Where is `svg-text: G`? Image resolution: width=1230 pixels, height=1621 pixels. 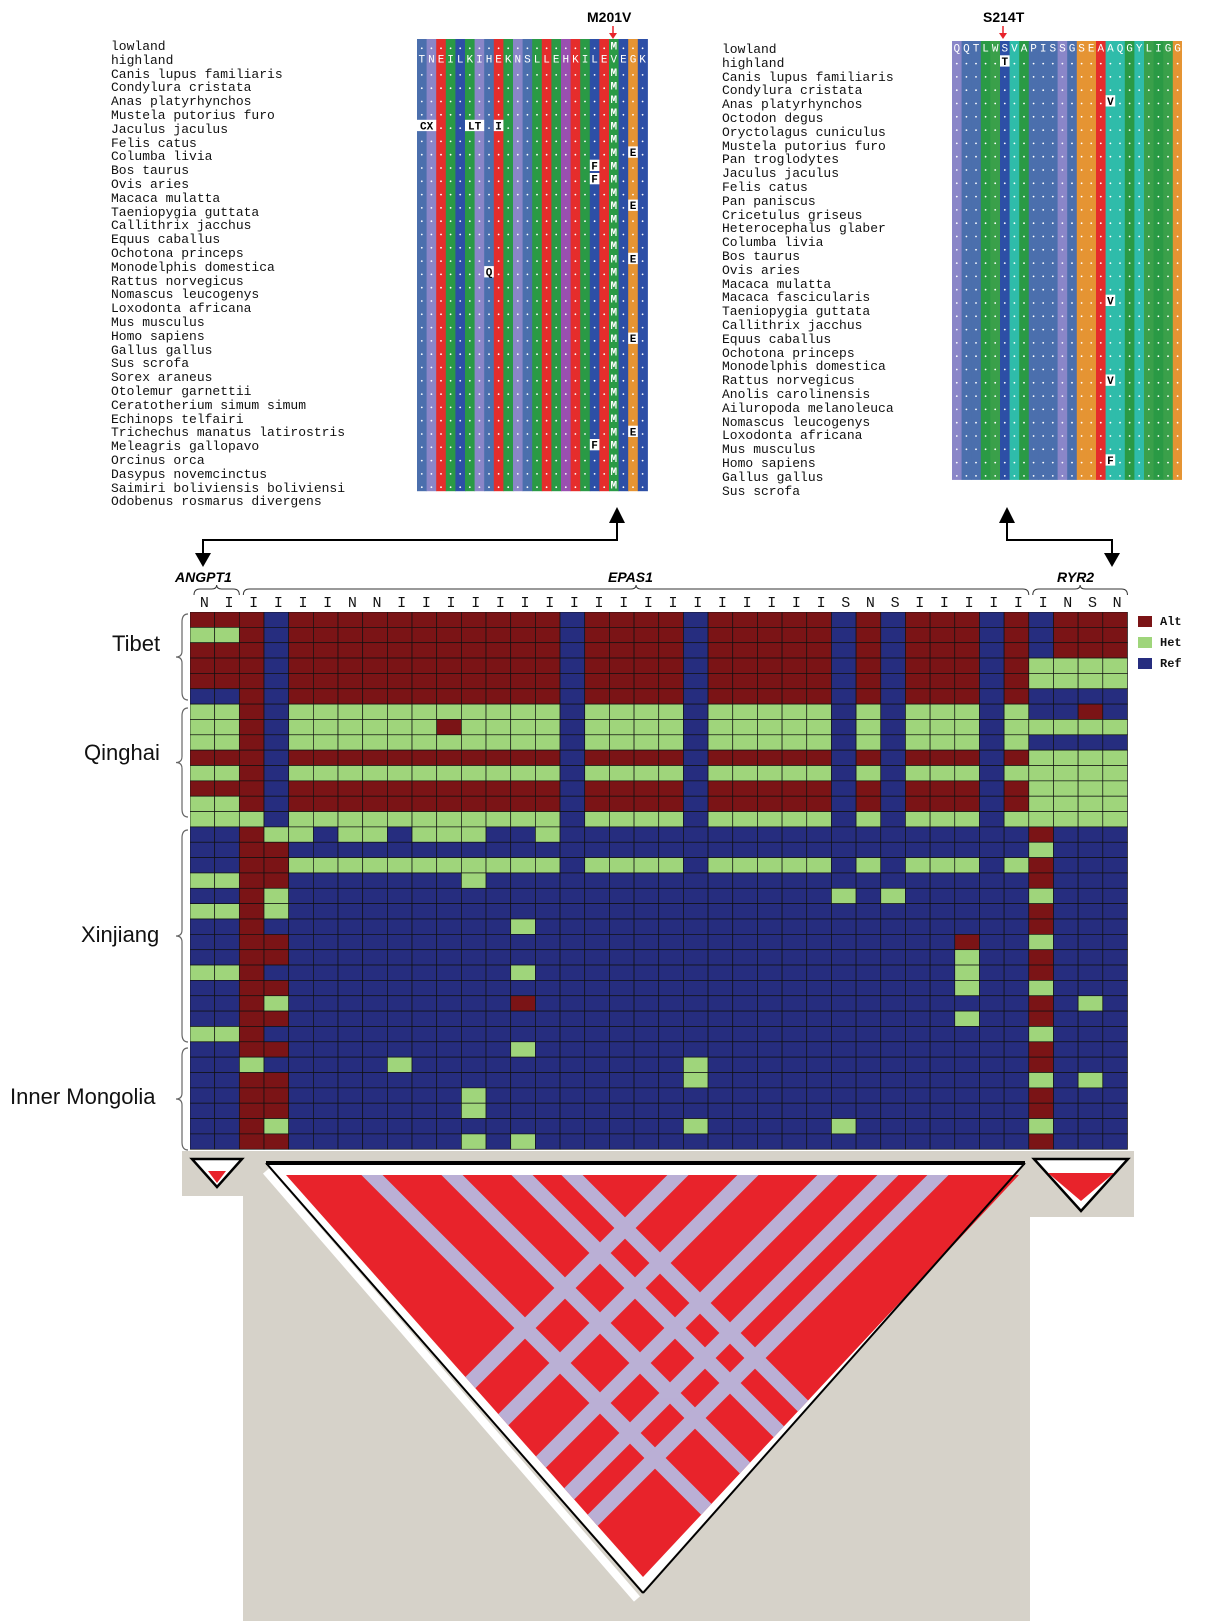
svg-text: G is located at coordinates (1177, 49).